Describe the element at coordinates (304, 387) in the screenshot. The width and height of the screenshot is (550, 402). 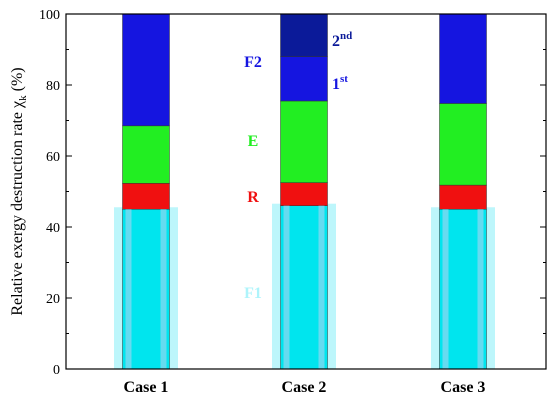
I see `category-label: Case 2` at that location.